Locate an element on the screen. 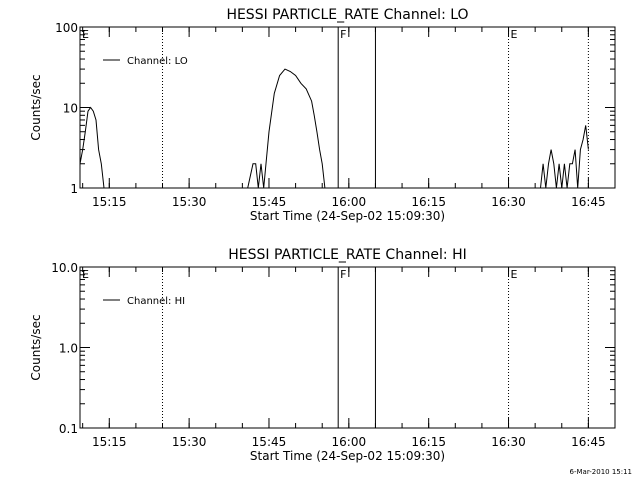 The image size is (640, 485). panel-hi-y-tick-label: 10.0 is located at coordinates (64, 268).